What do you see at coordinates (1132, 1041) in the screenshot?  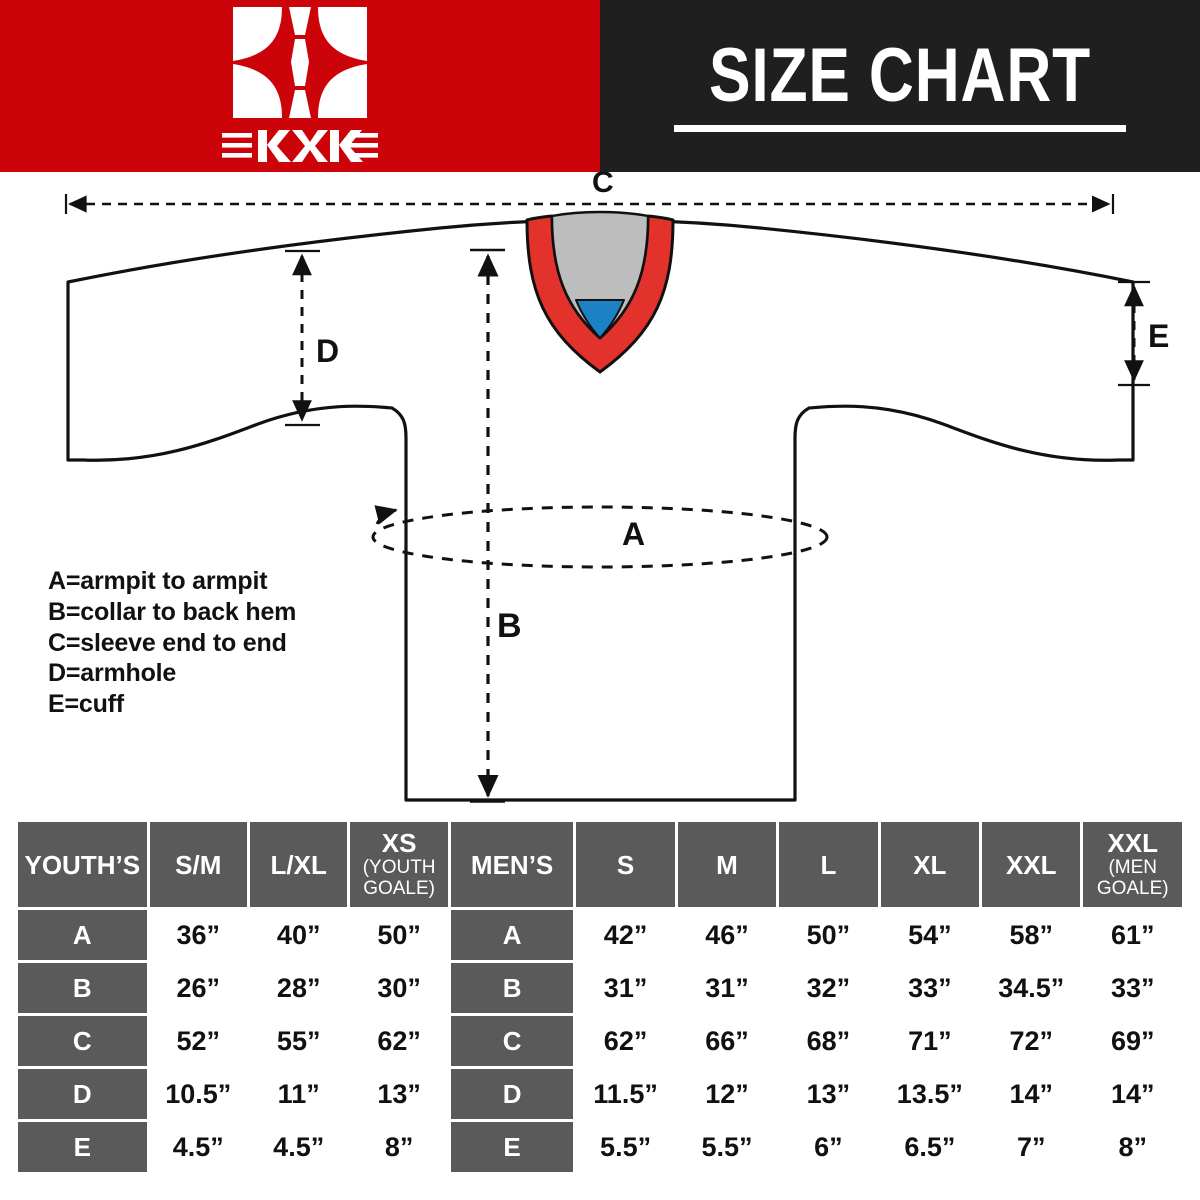 I see `measurement-cell: 69”` at bounding box center [1132, 1041].